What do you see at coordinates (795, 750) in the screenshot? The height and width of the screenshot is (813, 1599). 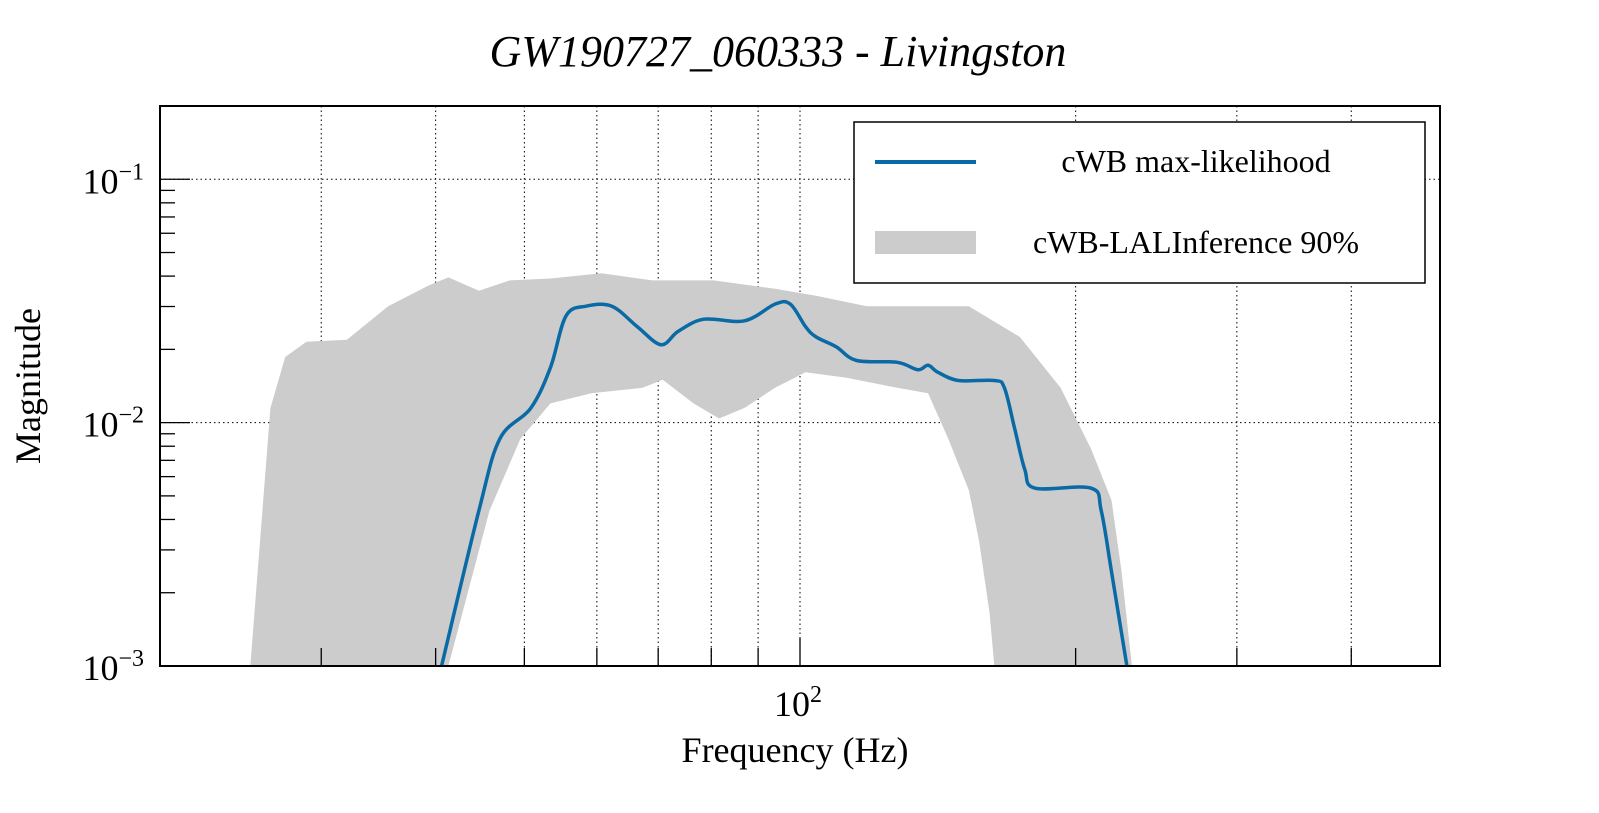 I see `x-axis-label: Frequency (Hz)` at bounding box center [795, 750].